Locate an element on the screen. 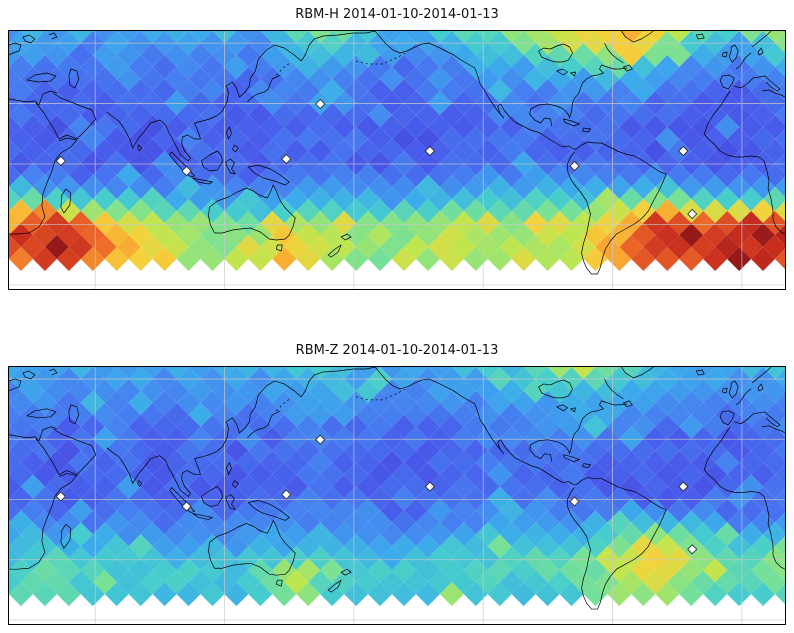 This screenshot has height=633, width=794. chart-title-rbm-z: RBM-Z 2014-01-10-2014-01-13 is located at coordinates (397, 350).